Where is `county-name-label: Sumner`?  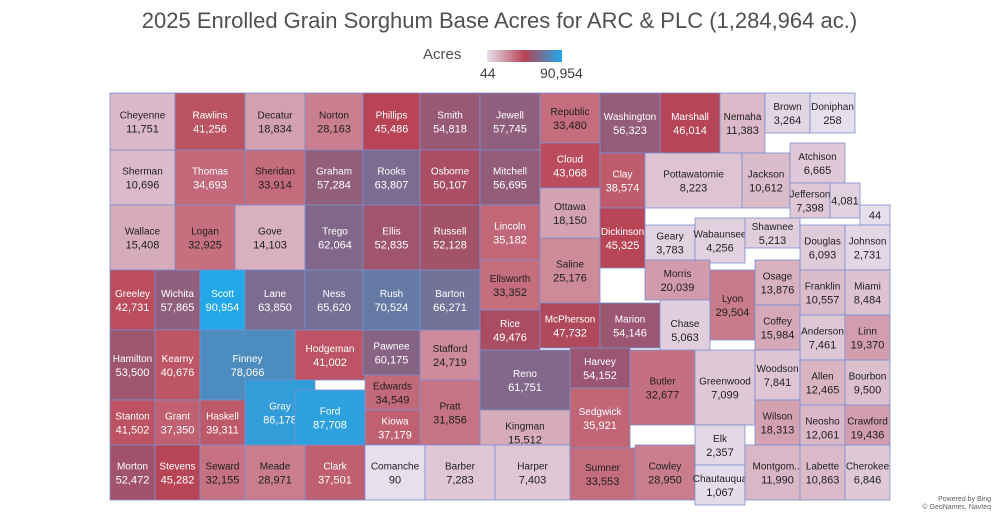
county-name-label: Sumner is located at coordinates (603, 468).